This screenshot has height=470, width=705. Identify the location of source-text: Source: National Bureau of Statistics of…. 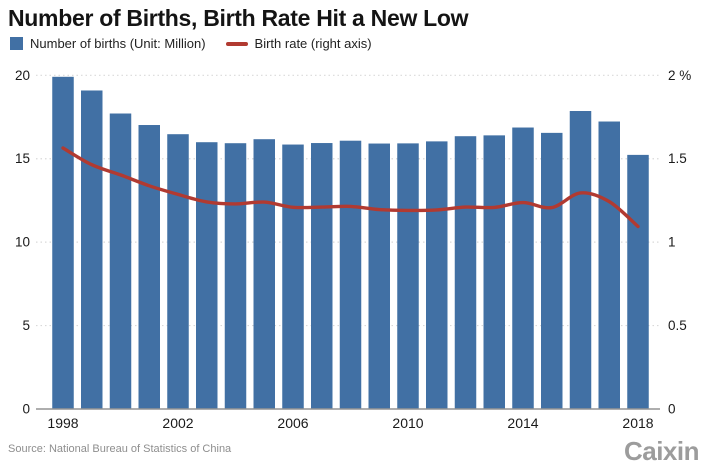
(120, 449).